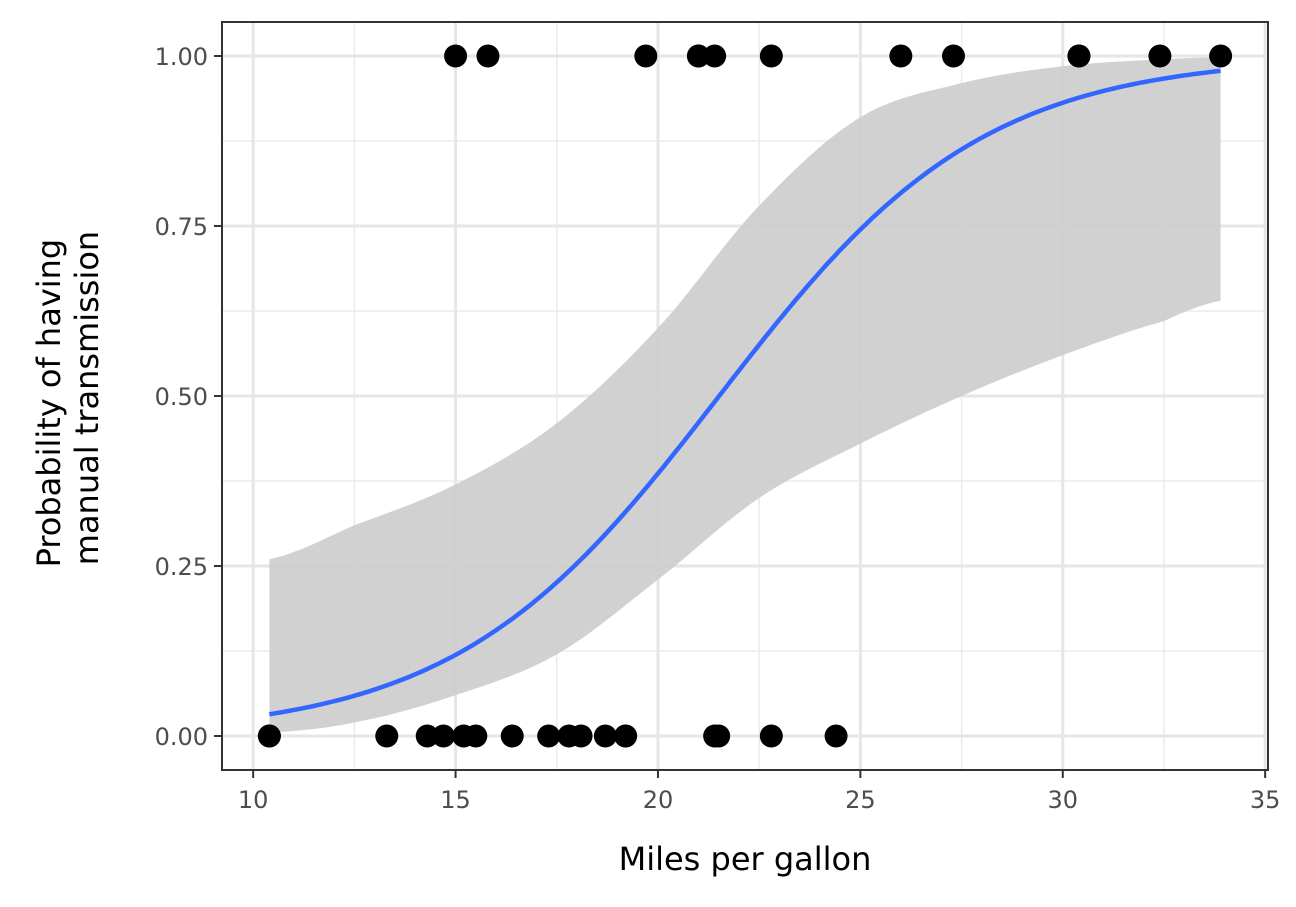 This screenshot has height=907, width=1296. Describe the element at coordinates (181, 397) in the screenshot. I see `y-tick-label: 0.50` at that location.